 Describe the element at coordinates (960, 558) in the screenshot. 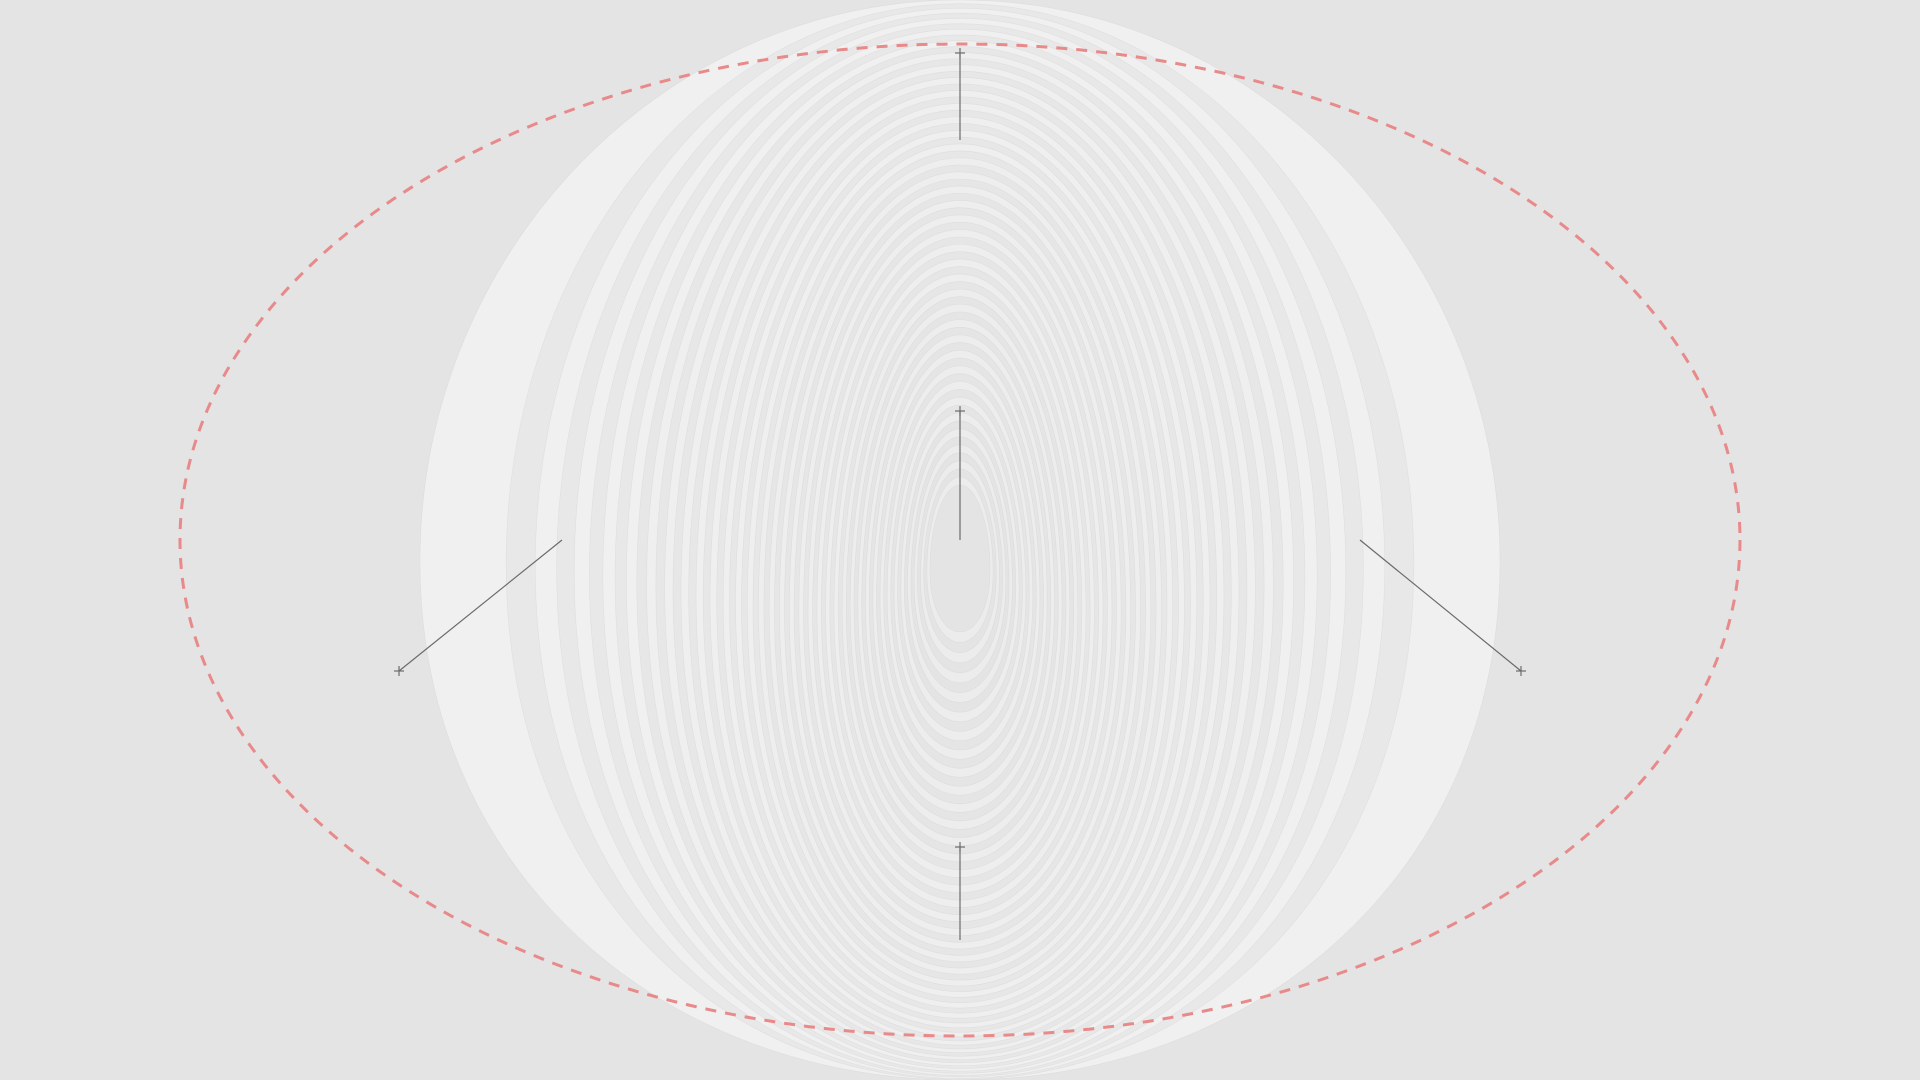

I see `concentric-ring` at that location.